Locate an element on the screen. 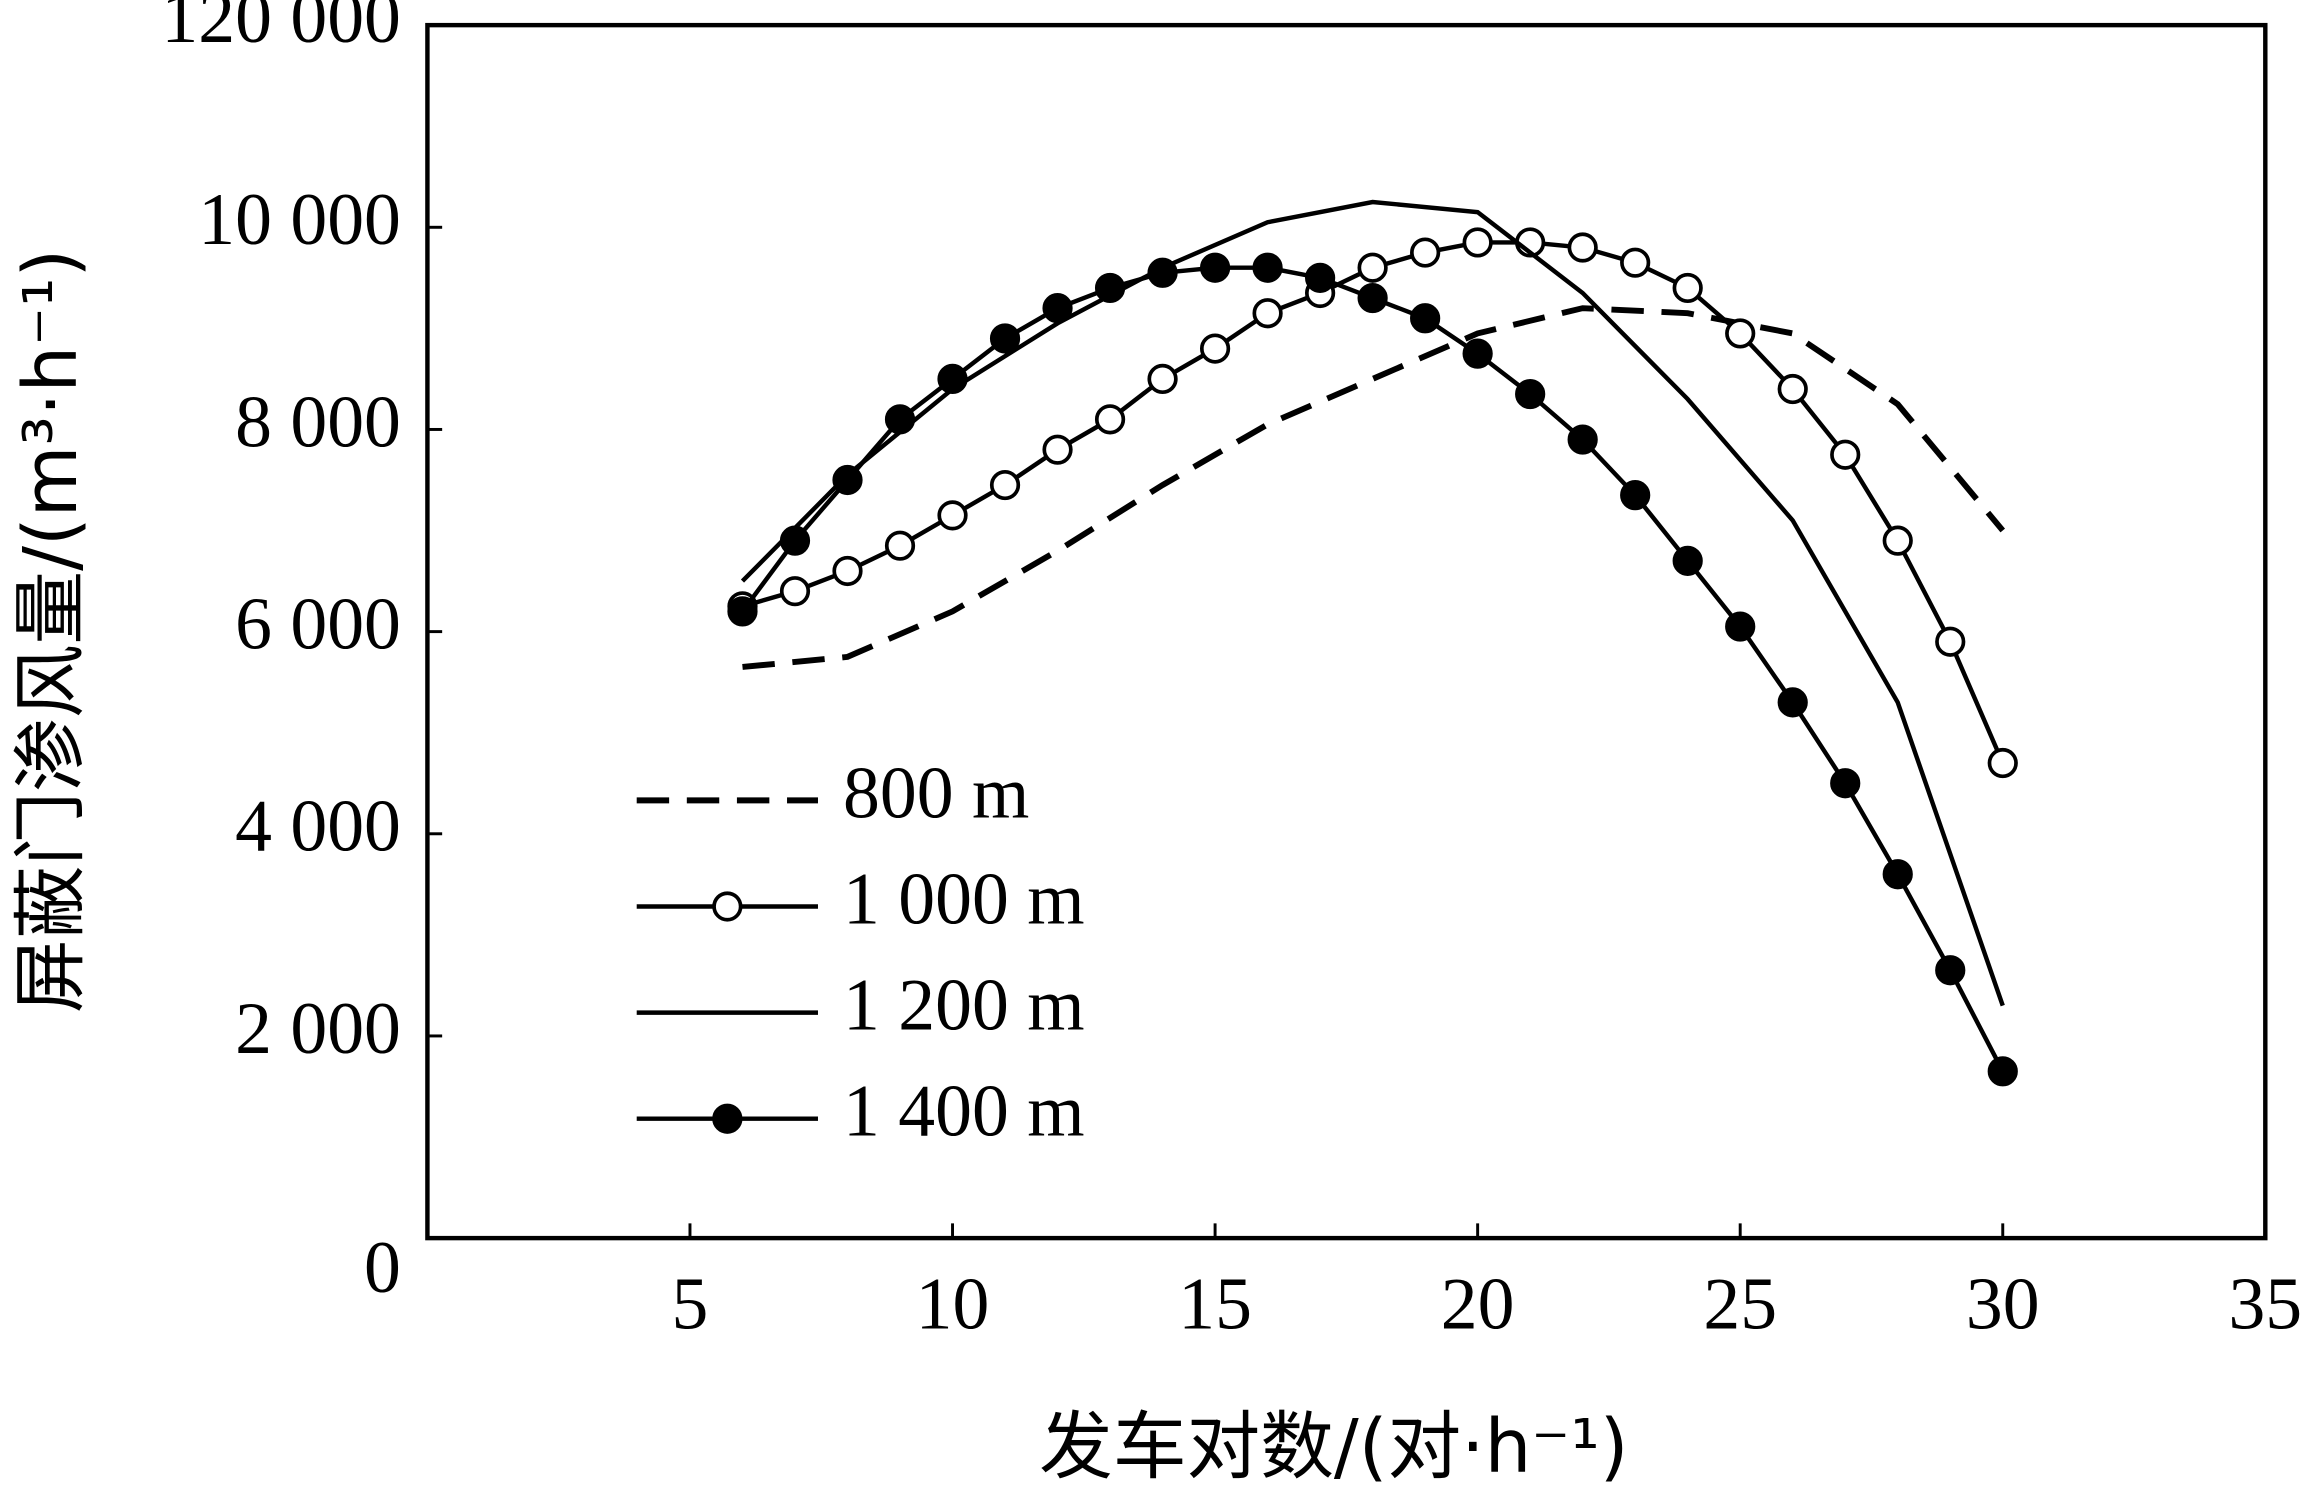 The height and width of the screenshot is (1502, 2311). y-axis-title: 屏蔽门渗风量/(m³·h⁻¹) is located at coordinates (51, 631).